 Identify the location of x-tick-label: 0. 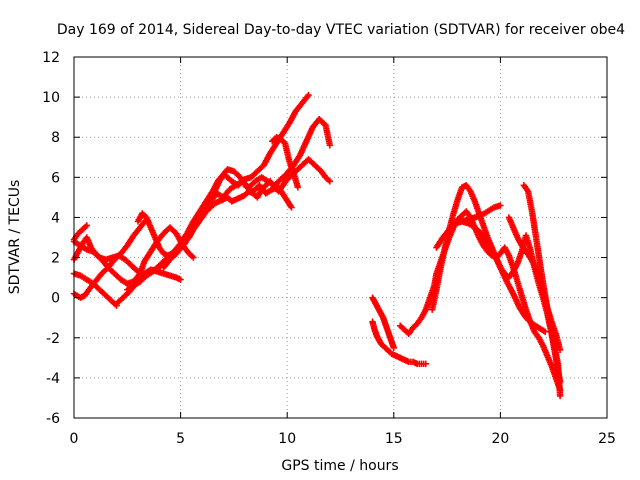
(74, 439).